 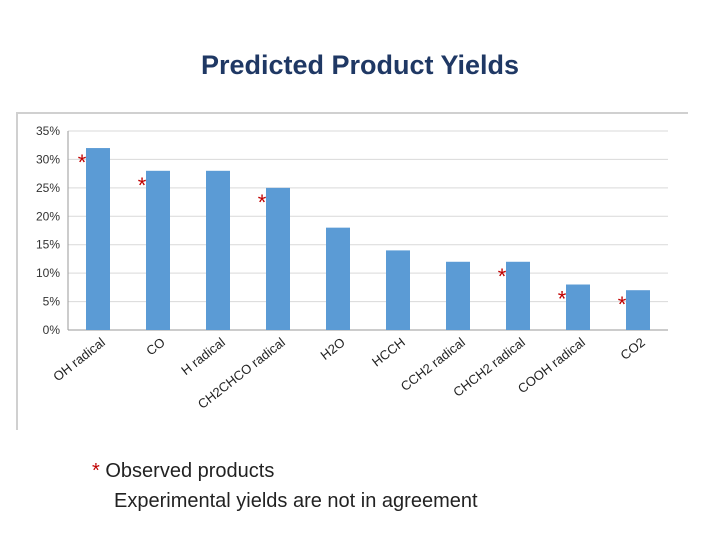 What do you see at coordinates (388, 352) in the screenshot?
I see `x-tick-label: HCCH` at bounding box center [388, 352].